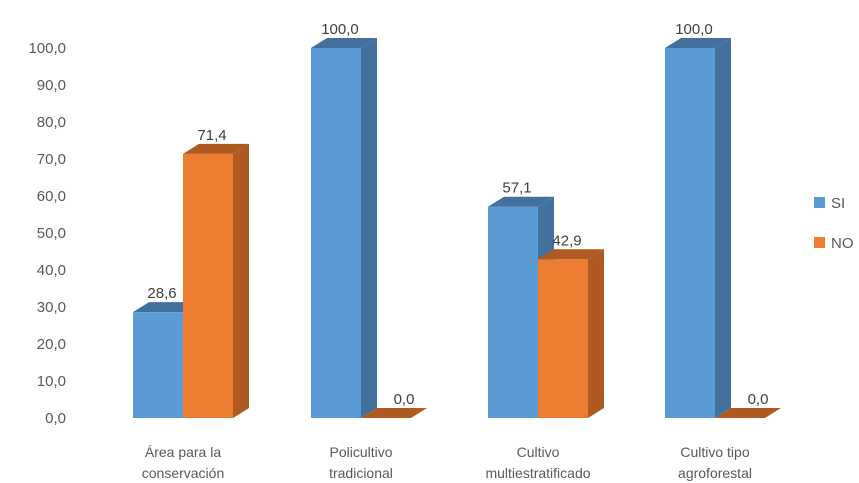  Describe the element at coordinates (834, 223) in the screenshot. I see `legend: SI NO` at that location.